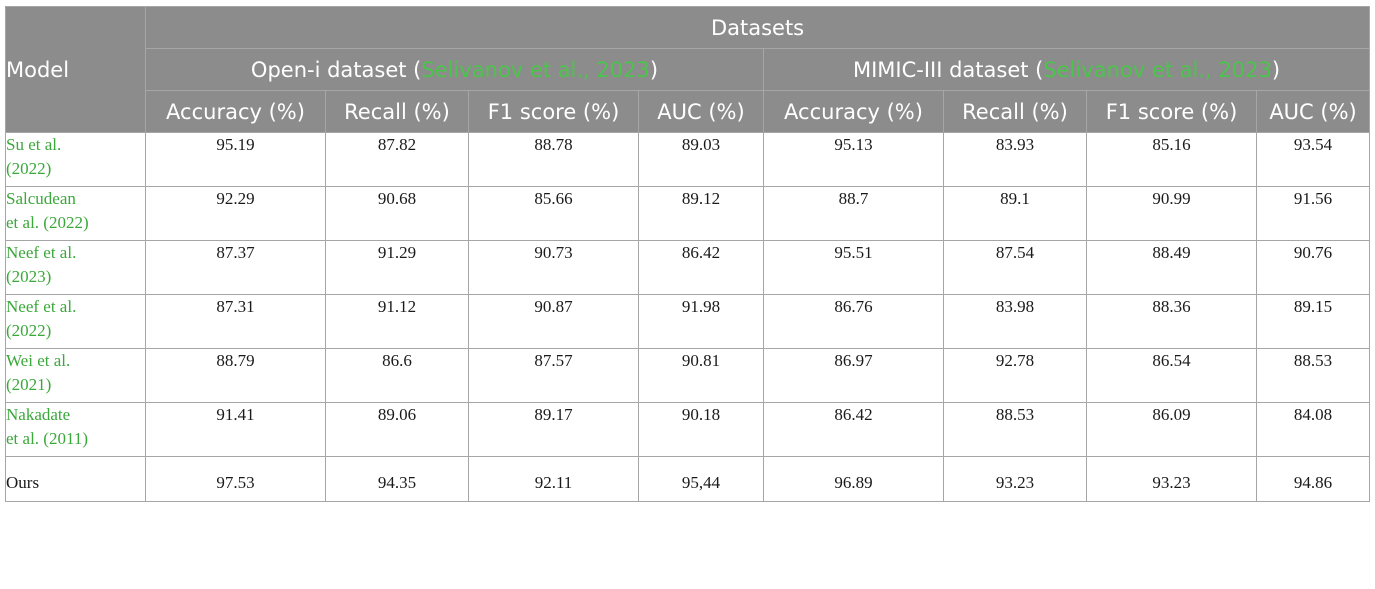 The width and height of the screenshot is (1375, 589). Describe the element at coordinates (1171, 321) in the screenshot. I see `value-cell: 88.36` at that location.